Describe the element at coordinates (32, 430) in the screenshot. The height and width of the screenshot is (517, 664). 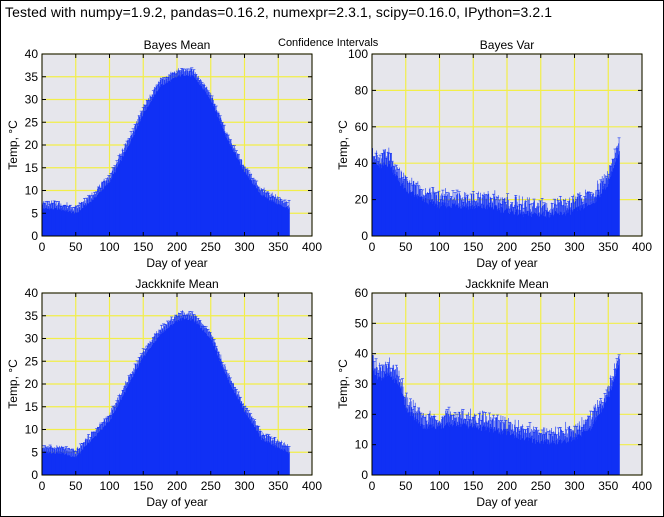
I see `y-tick-label: 10` at that location.